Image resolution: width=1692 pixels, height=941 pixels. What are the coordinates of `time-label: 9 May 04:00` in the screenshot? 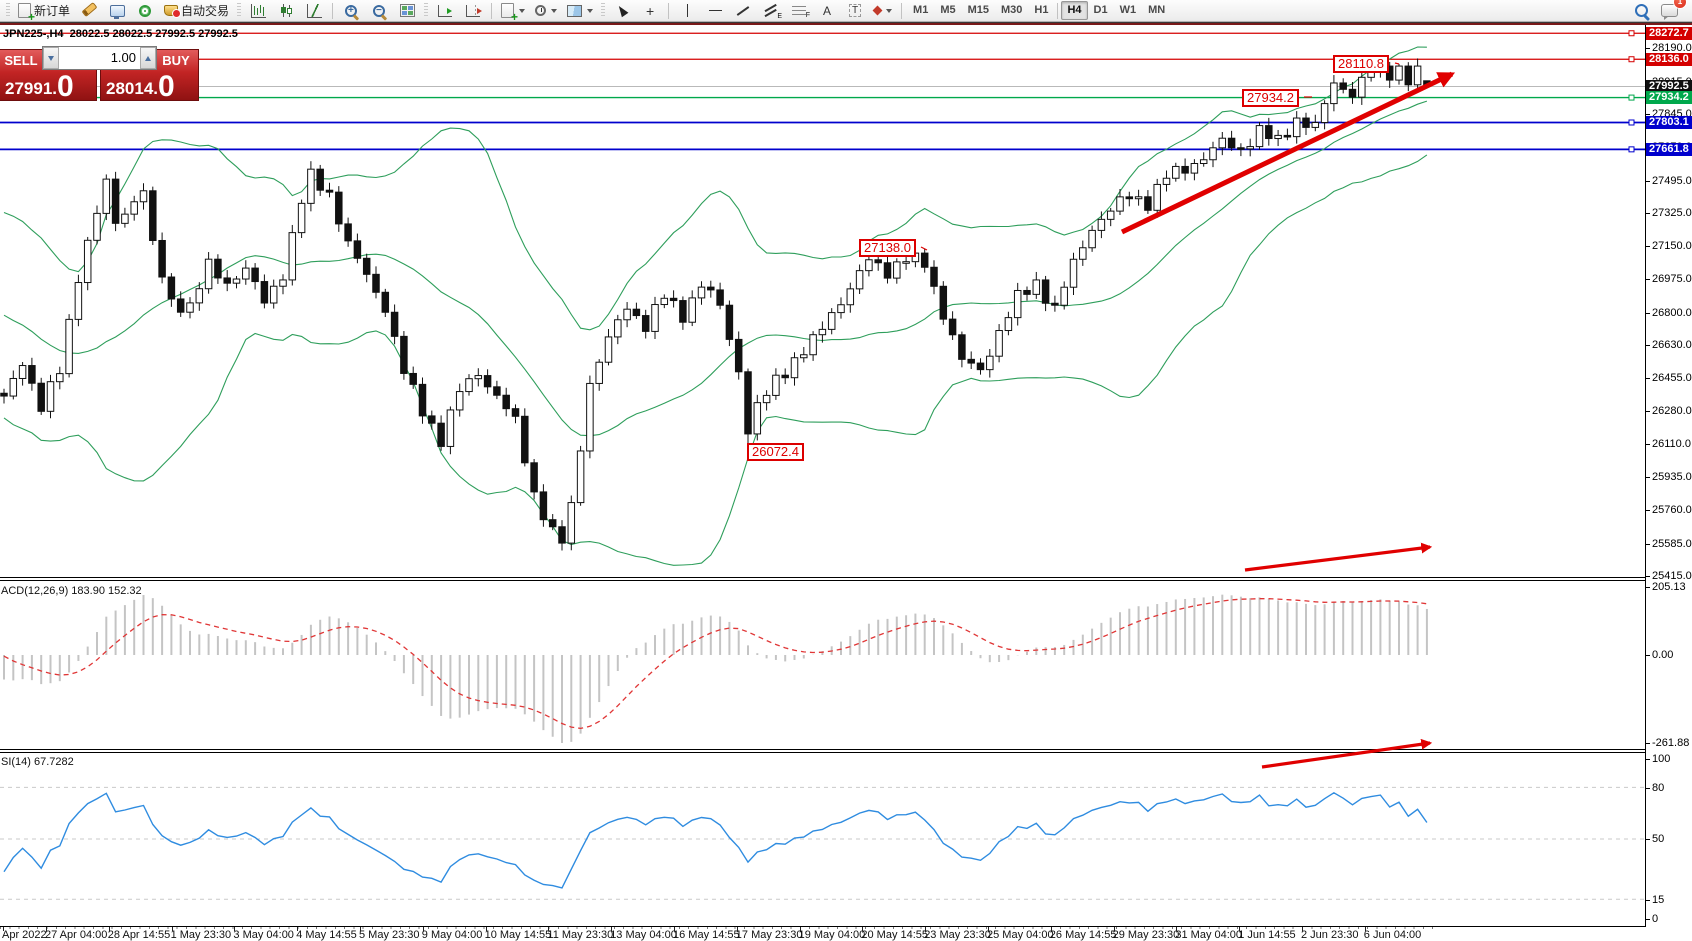 It's located at (452, 935).